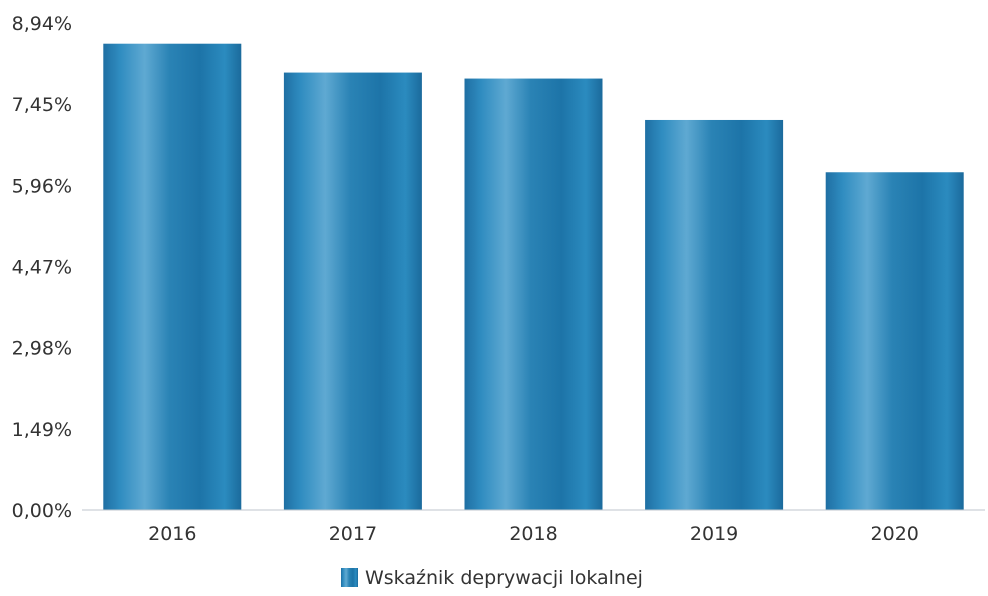 This screenshot has width=988, height=596. Describe the element at coordinates (42, 349) in the screenshot. I see `y-tick-label: 2,98%` at that location.